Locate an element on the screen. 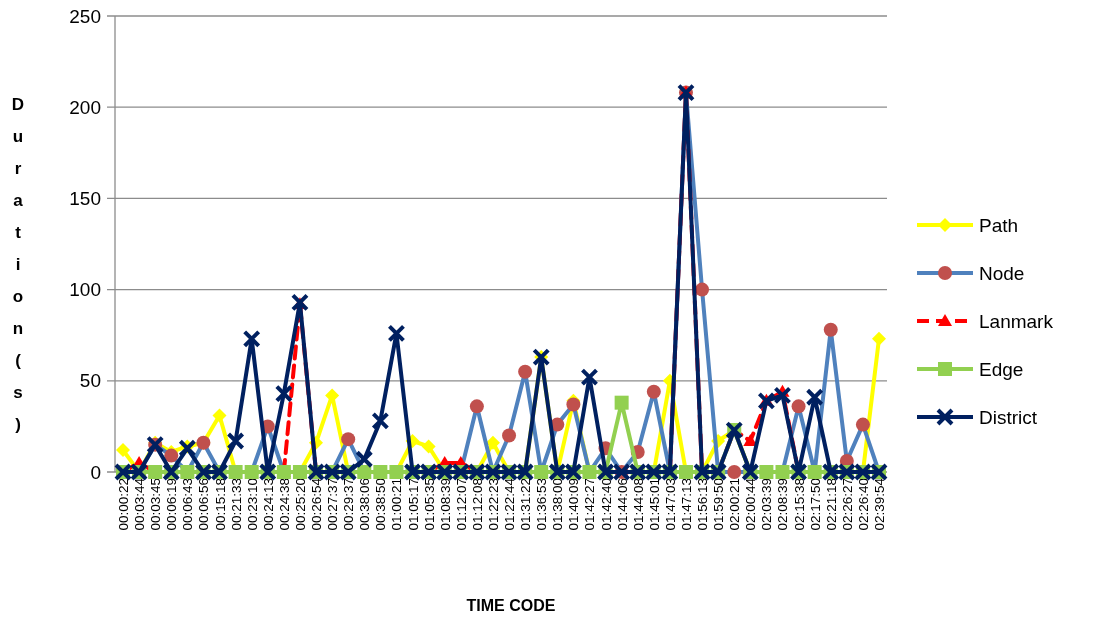  x-tick-label: 01:12:08 is located at coordinates (477, 504).